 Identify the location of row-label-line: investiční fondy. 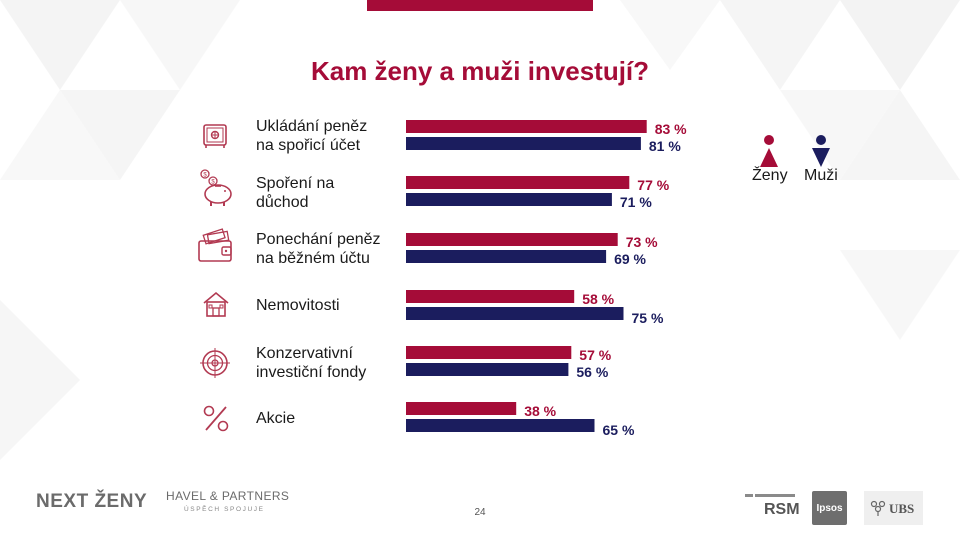
(311, 372).